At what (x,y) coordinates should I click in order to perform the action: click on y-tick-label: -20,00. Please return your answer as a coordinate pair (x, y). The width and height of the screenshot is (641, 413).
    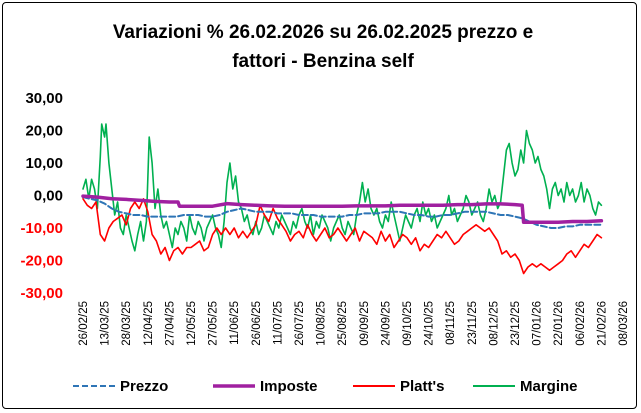
    Looking at the image, I should click on (41, 261).